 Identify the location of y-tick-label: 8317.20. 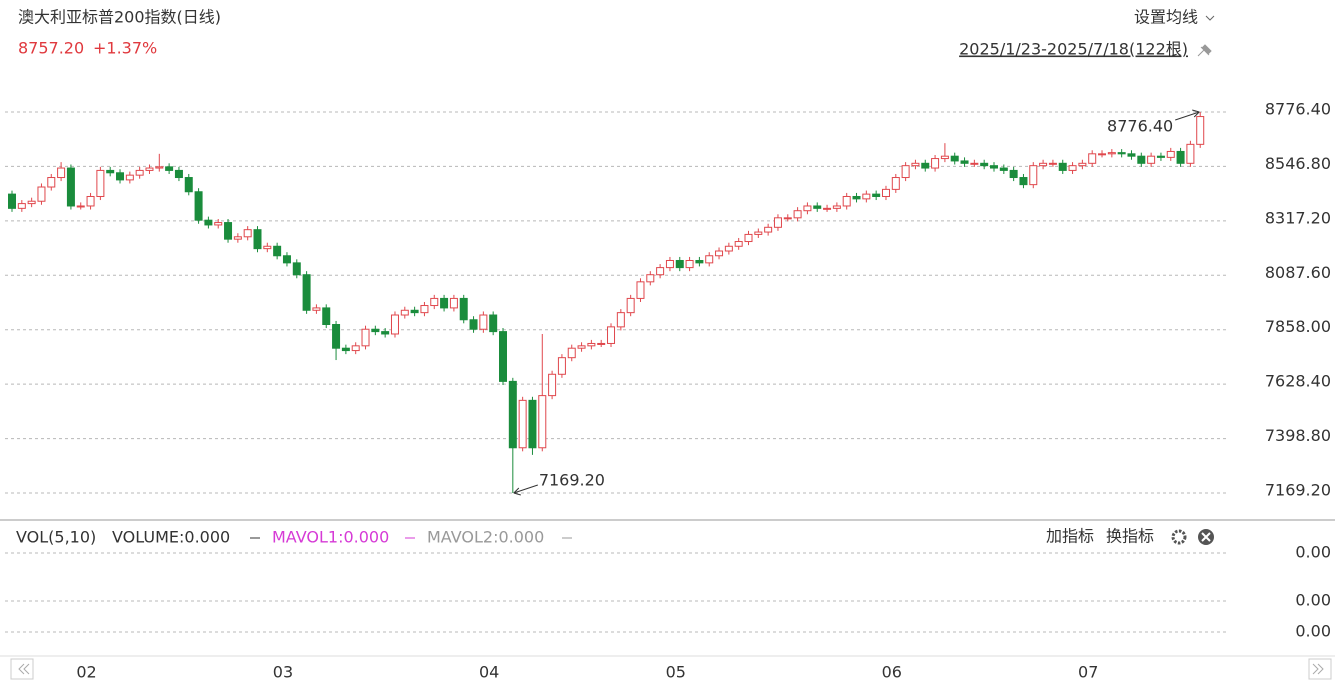
(1298, 217).